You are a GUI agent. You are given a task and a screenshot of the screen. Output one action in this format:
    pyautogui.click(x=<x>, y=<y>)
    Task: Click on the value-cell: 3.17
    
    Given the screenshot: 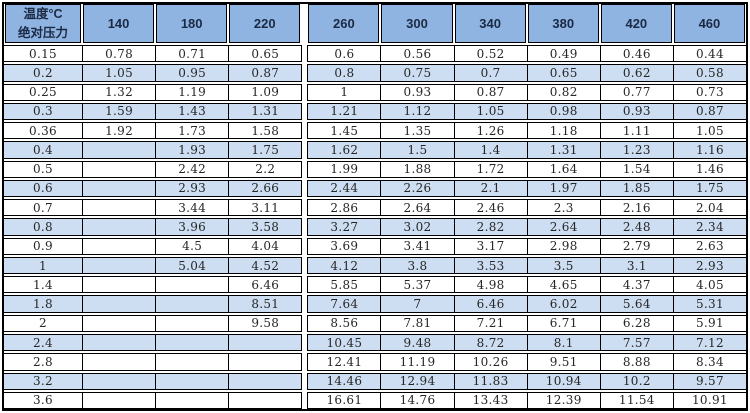 What is the action you would take?
    pyautogui.click(x=490, y=246)
    